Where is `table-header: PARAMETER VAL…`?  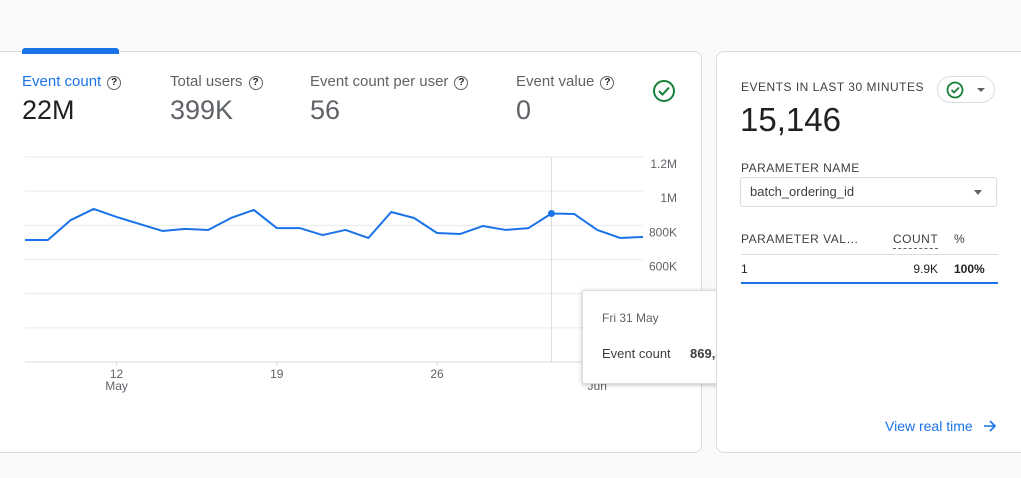
table-header: PARAMETER VAL… is located at coordinates (800, 239).